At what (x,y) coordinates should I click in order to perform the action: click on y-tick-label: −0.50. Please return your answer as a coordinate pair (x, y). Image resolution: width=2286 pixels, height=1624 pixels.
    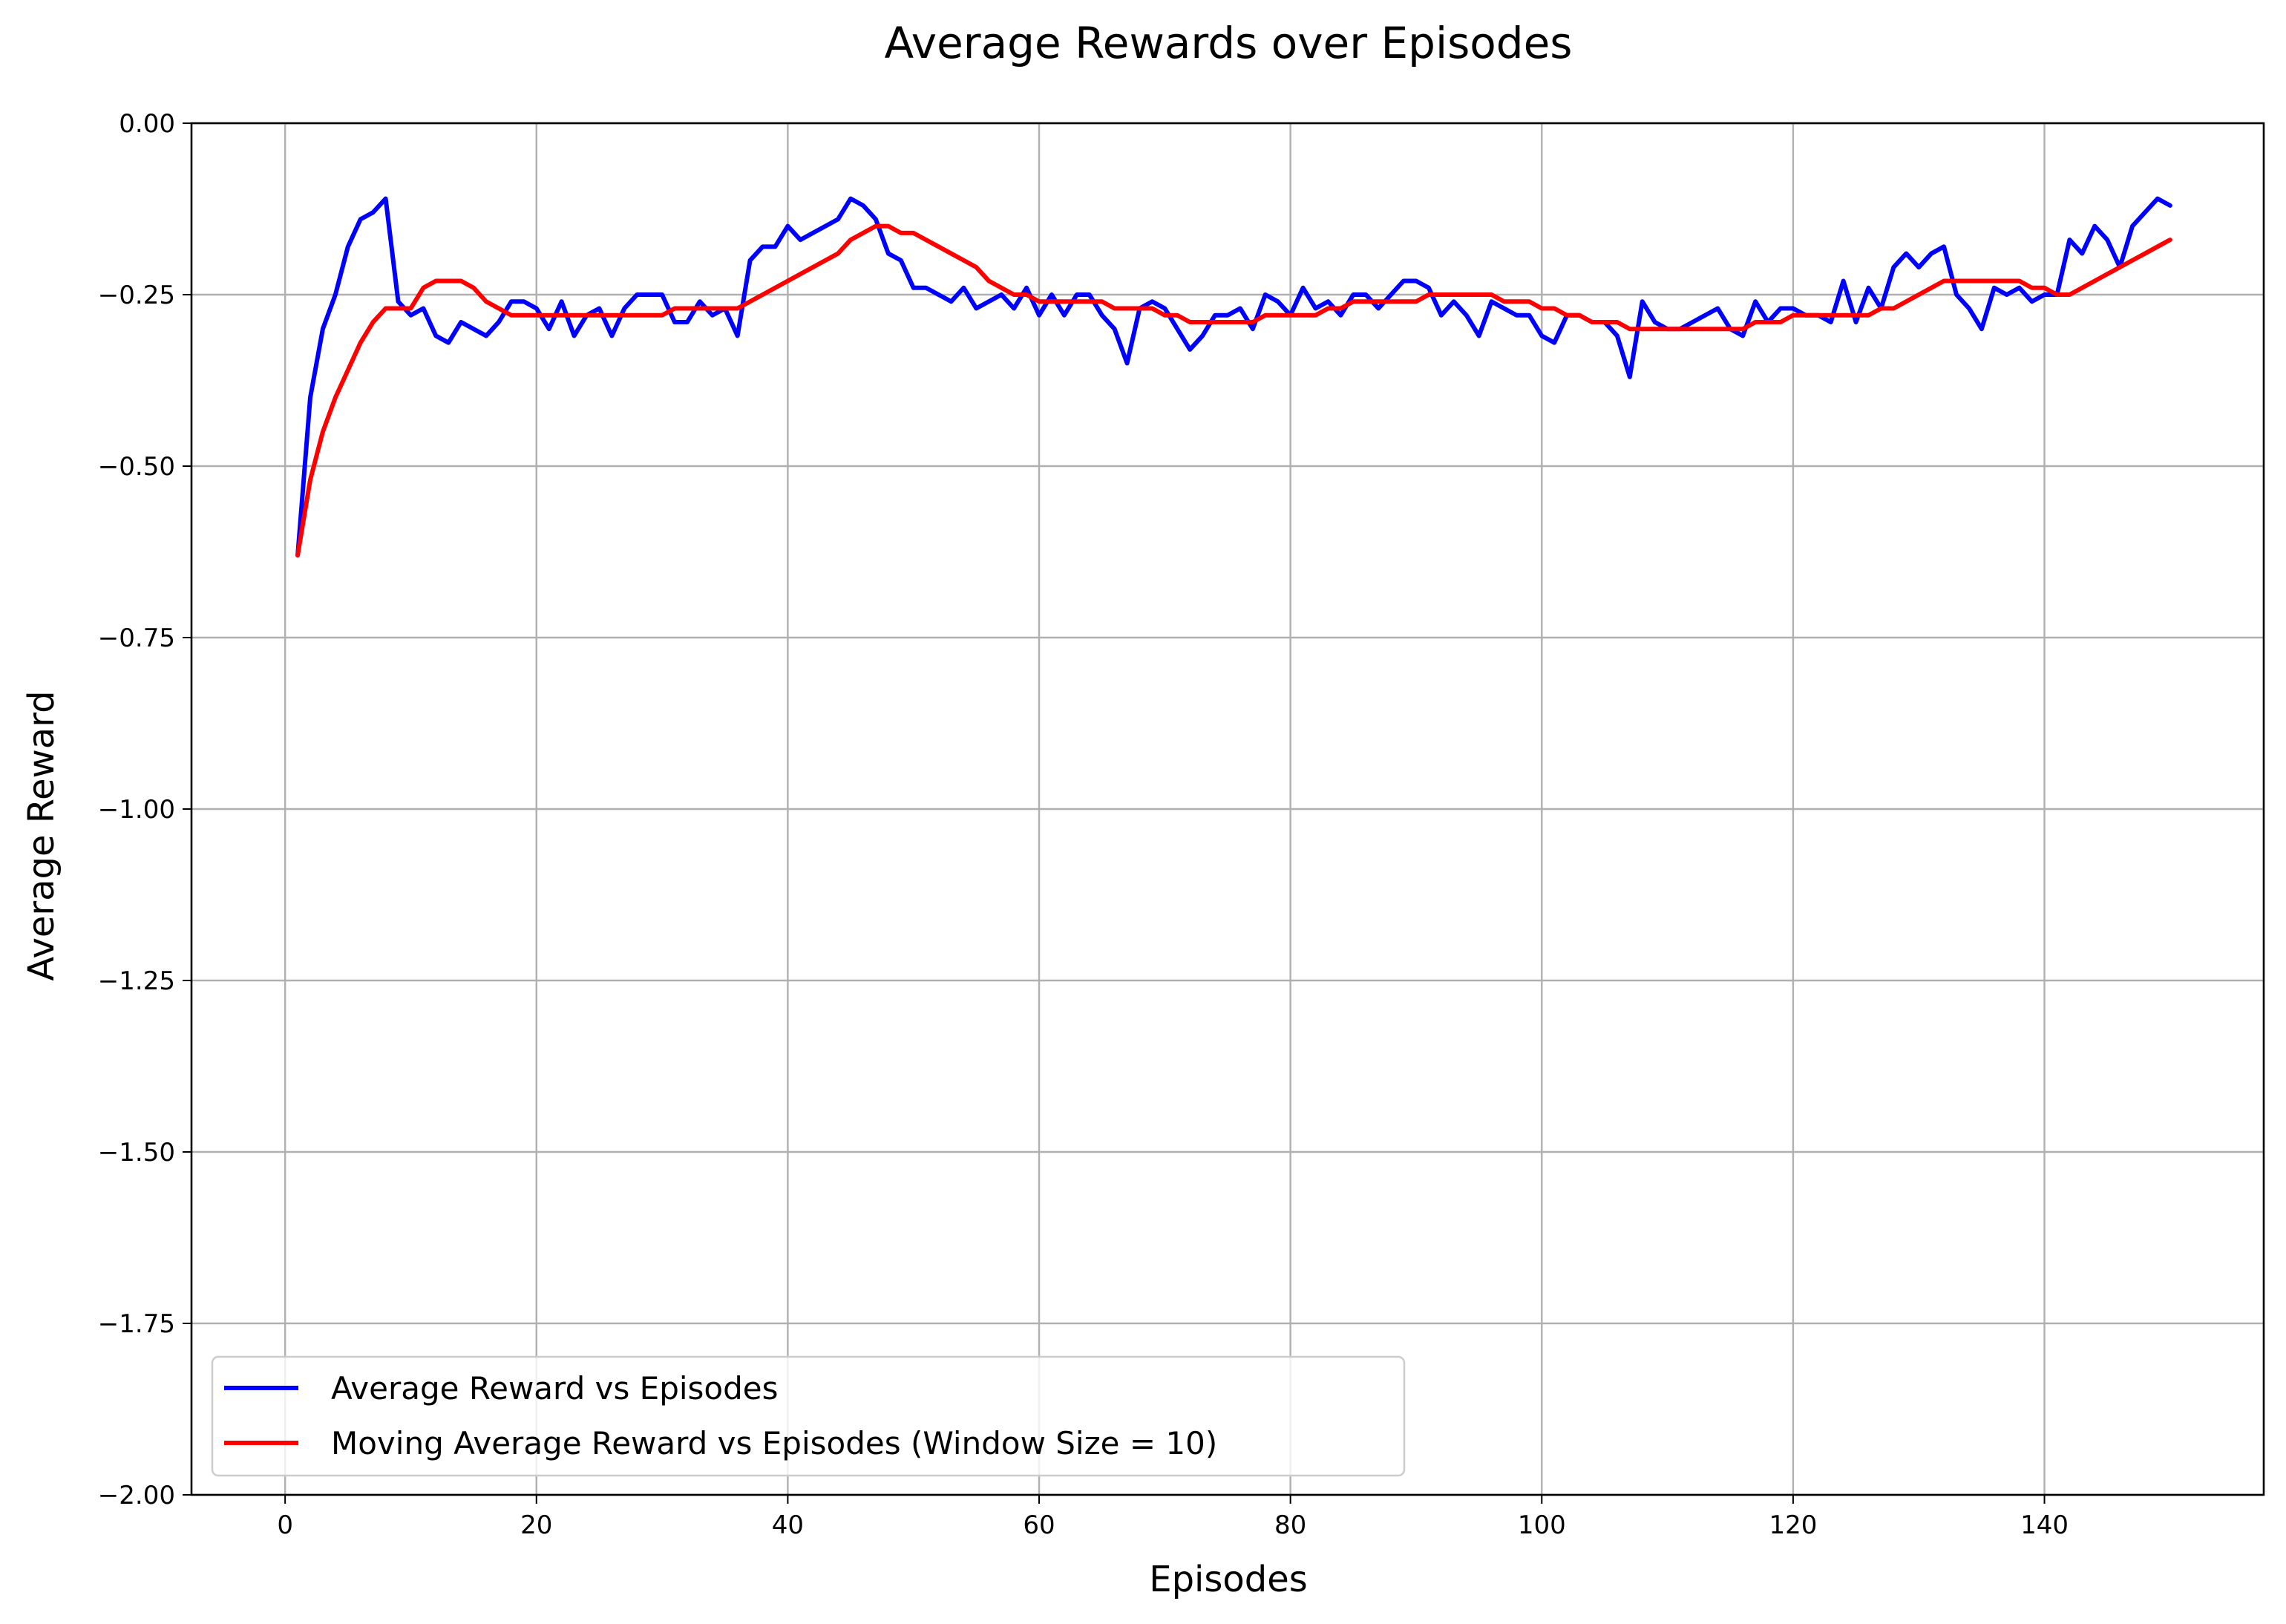
    Looking at the image, I should click on (137, 467).